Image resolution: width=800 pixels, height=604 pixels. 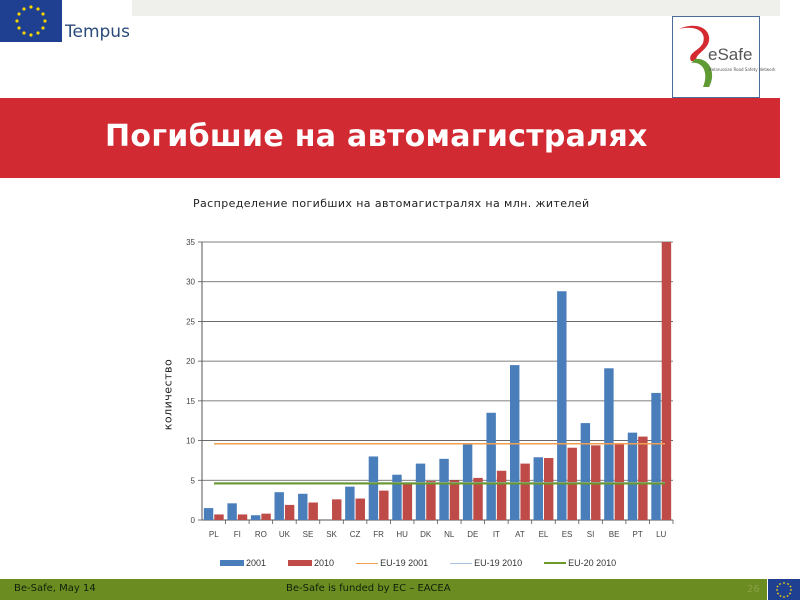 What do you see at coordinates (368, 588) in the screenshot?
I see `footer-funding: Be-Safe is funded by EC – EACEA` at bounding box center [368, 588].